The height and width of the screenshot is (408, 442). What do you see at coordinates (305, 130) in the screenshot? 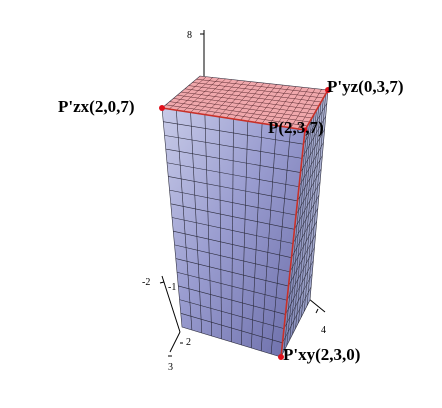
I see `vertex-p` at bounding box center [305, 130].